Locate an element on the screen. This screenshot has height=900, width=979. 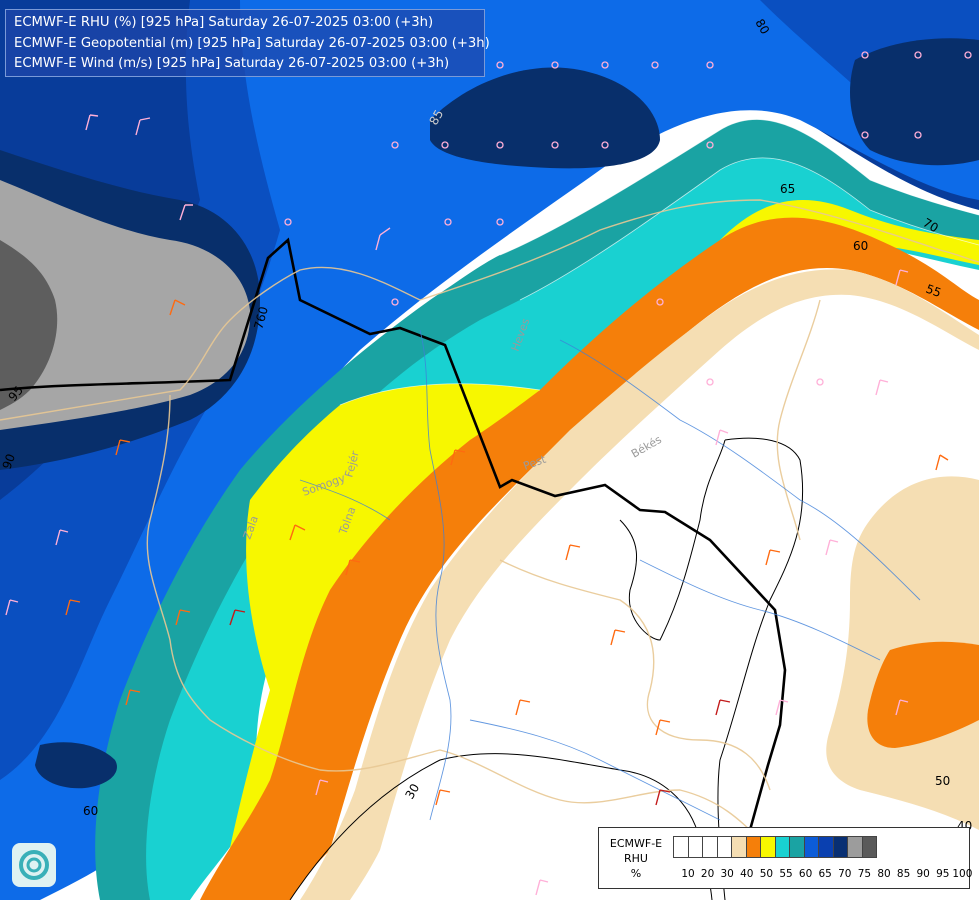
legend-tick: 60 is located at coordinates (805, 874).